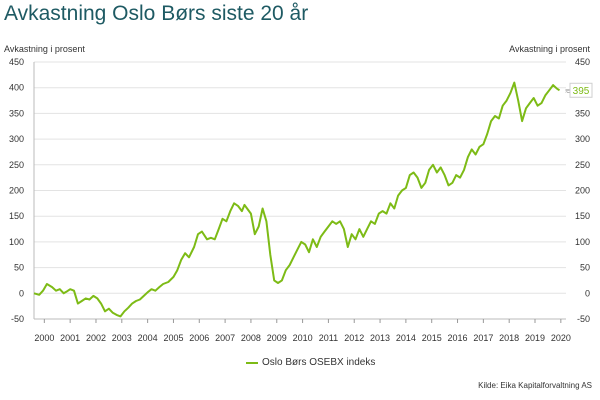  Describe the element at coordinates (380, 338) in the screenshot. I see `x-tick-label: 2013` at that location.